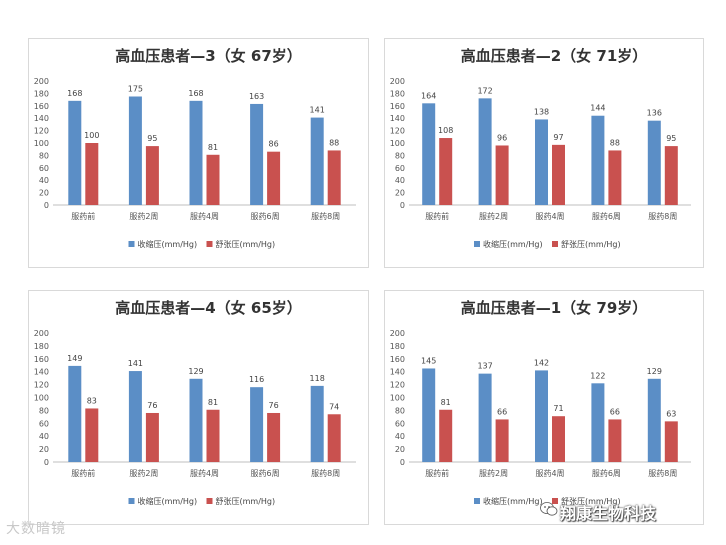 The height and width of the screenshot is (545, 726). What do you see at coordinates (208, 308) in the screenshot?
I see `chart-title: 高血压患者—4（女 65岁）` at bounding box center [208, 308].